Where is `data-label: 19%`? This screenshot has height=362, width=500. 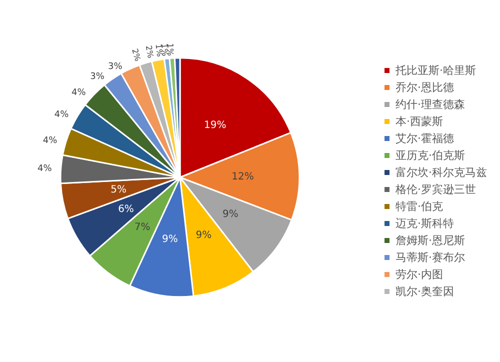
data-label: 19% is located at coordinates (215, 125).